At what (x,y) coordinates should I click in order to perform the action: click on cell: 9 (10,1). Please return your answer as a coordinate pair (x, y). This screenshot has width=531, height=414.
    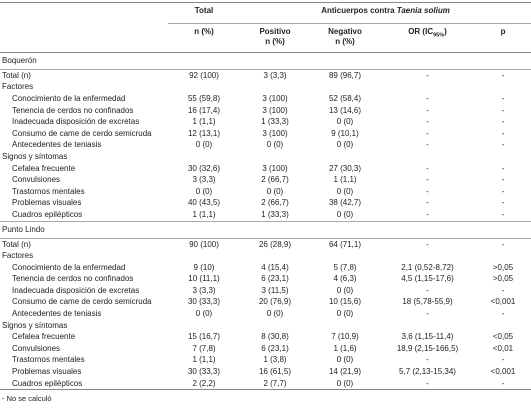
    Looking at the image, I should click on (345, 133).